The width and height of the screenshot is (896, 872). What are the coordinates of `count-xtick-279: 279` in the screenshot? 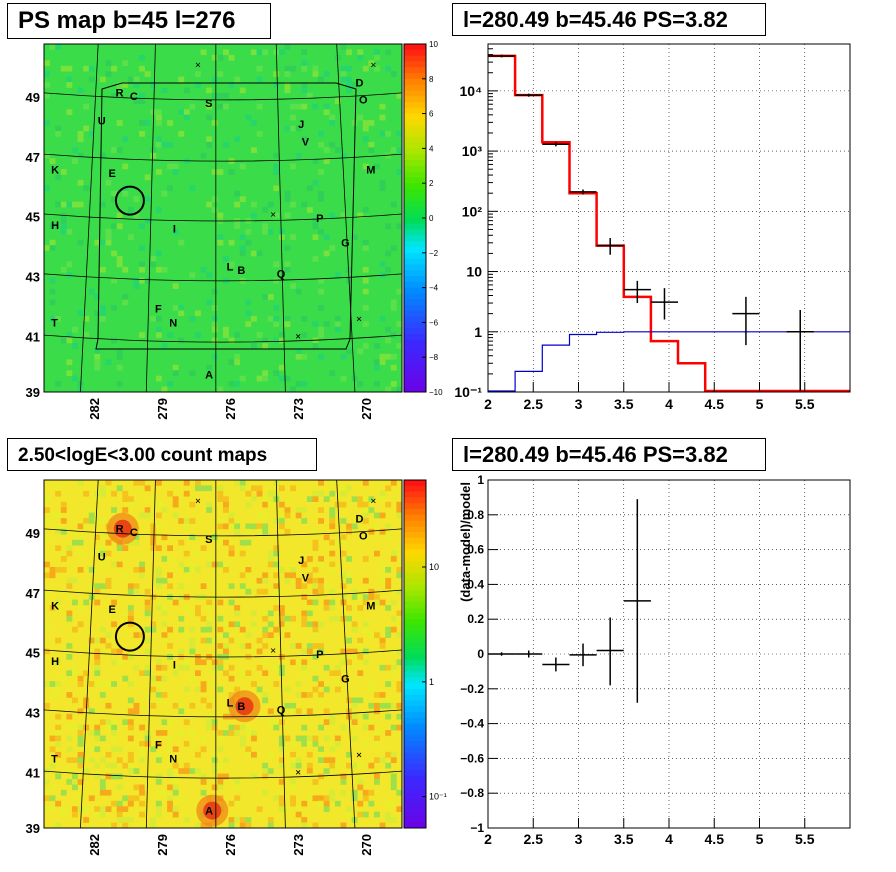 It's located at (162, 845).